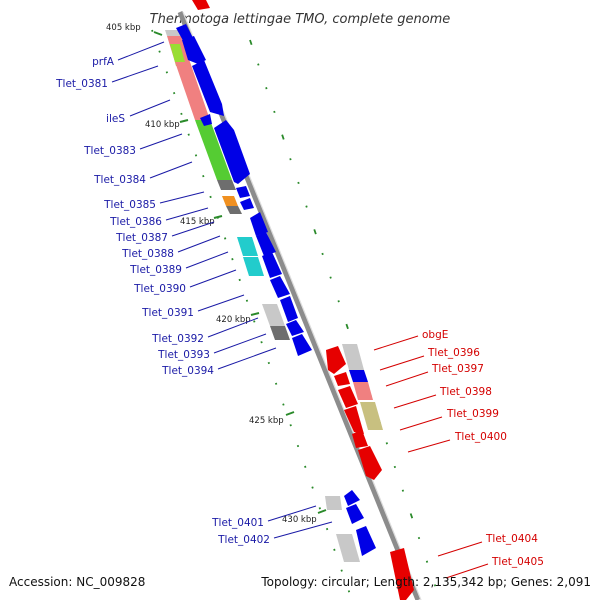 This screenshot has height=600, width=600. What do you see at coordinates (81, 84) in the screenshot?
I see `gene-label-tlet-0381: Tlet_0381` at bounding box center [81, 84].